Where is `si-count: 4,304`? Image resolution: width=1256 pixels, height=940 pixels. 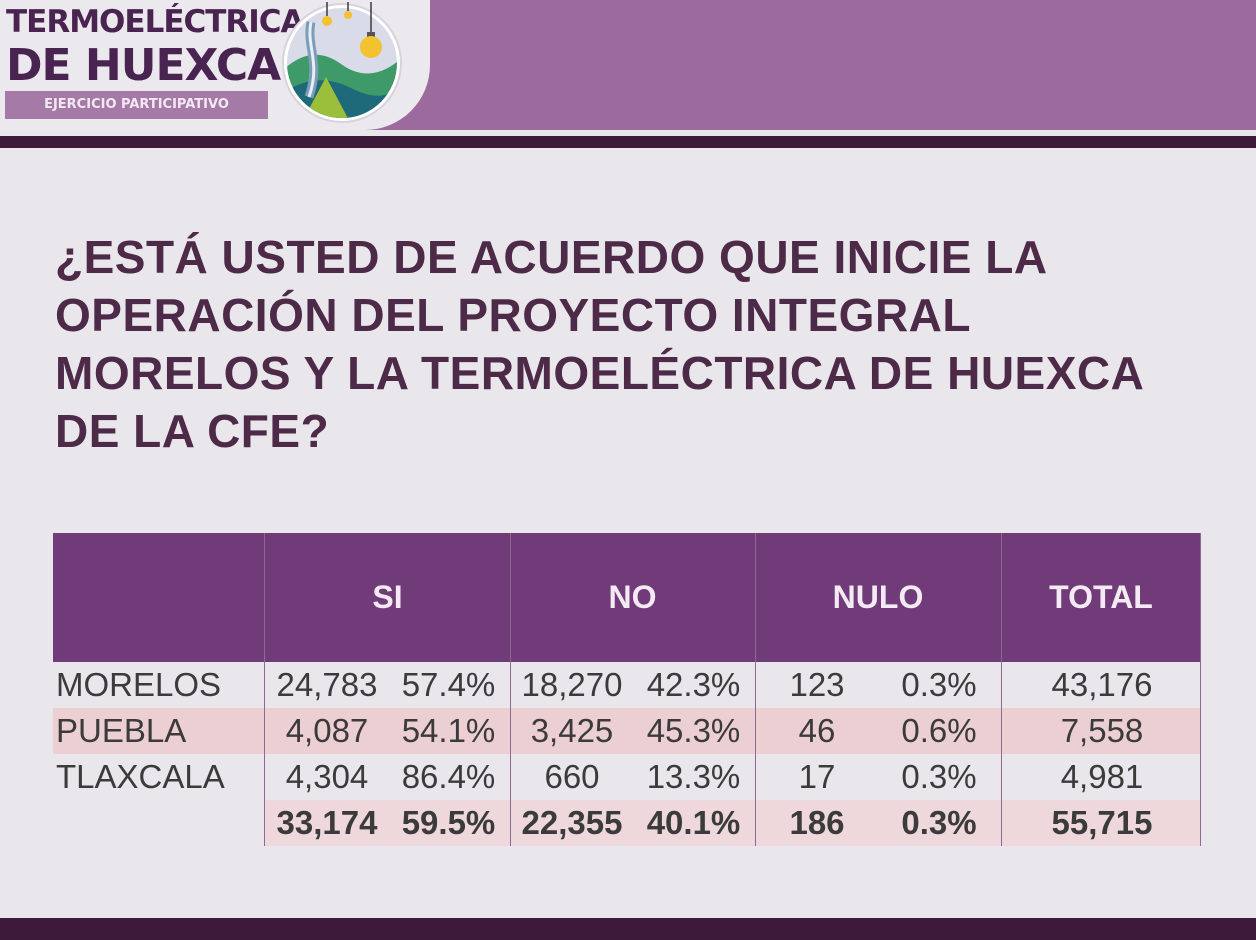
si-count: 4,304 is located at coordinates (327, 776).